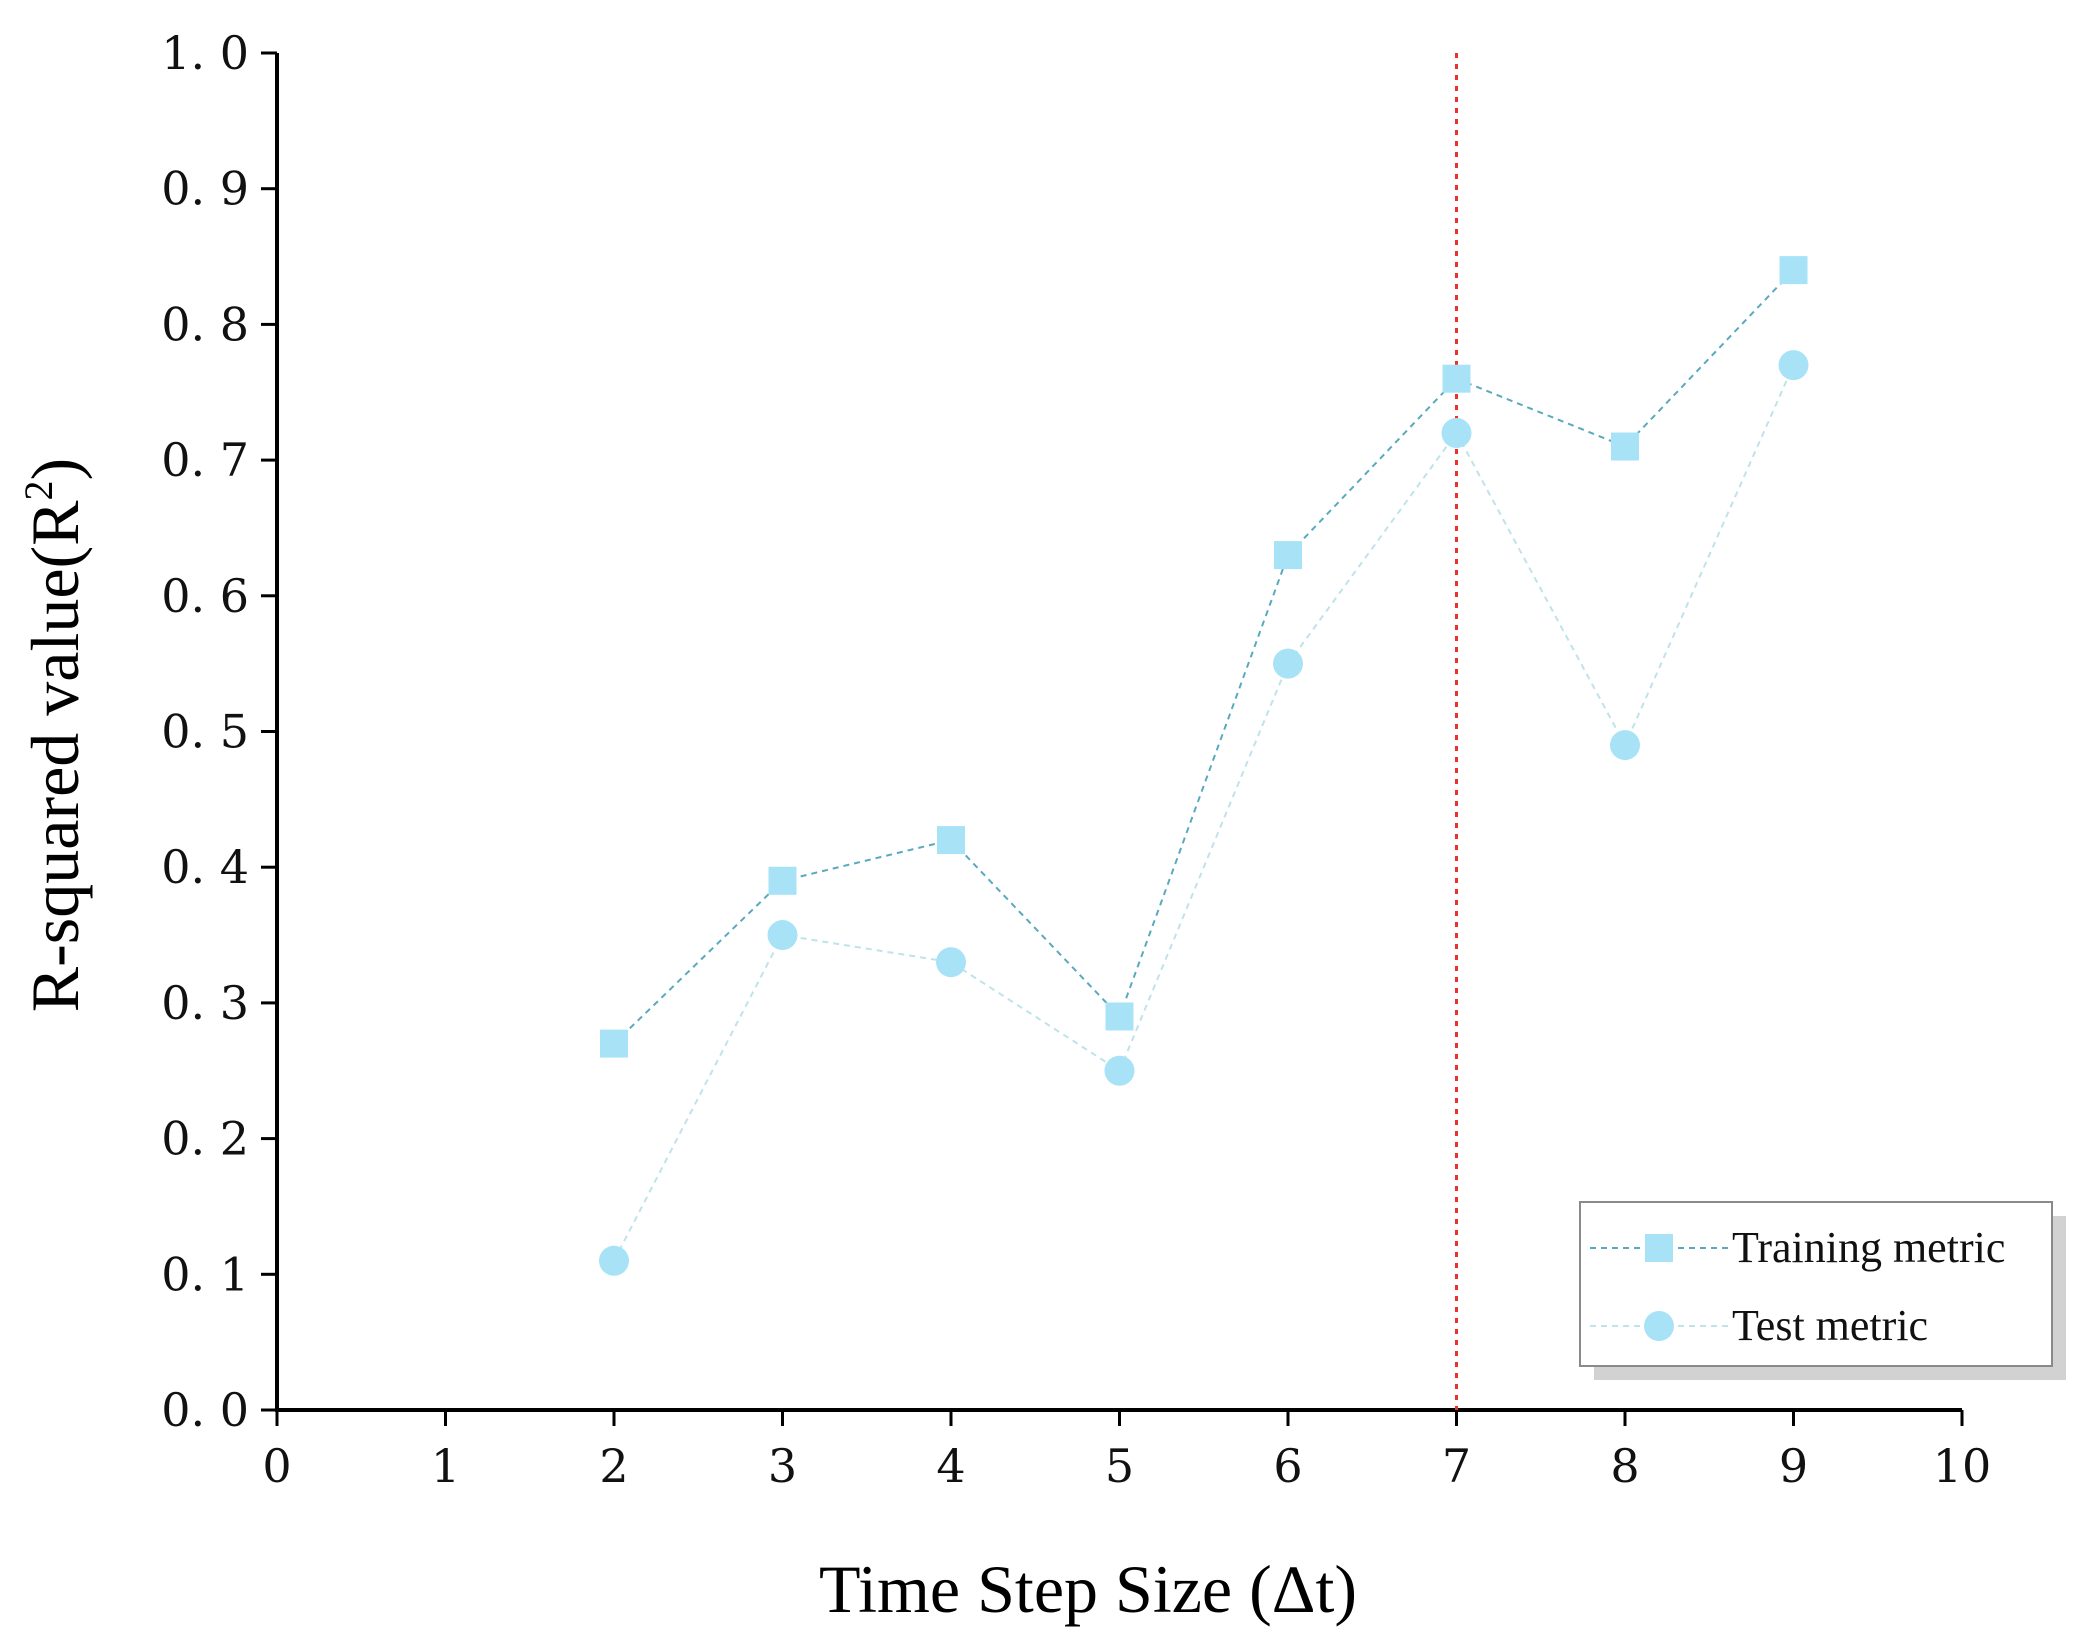 Image resolution: width=2078 pixels, height=1646 pixels. Describe the element at coordinates (205, 867) in the screenshot. I see `y-tick-label: 0. 4` at that location.